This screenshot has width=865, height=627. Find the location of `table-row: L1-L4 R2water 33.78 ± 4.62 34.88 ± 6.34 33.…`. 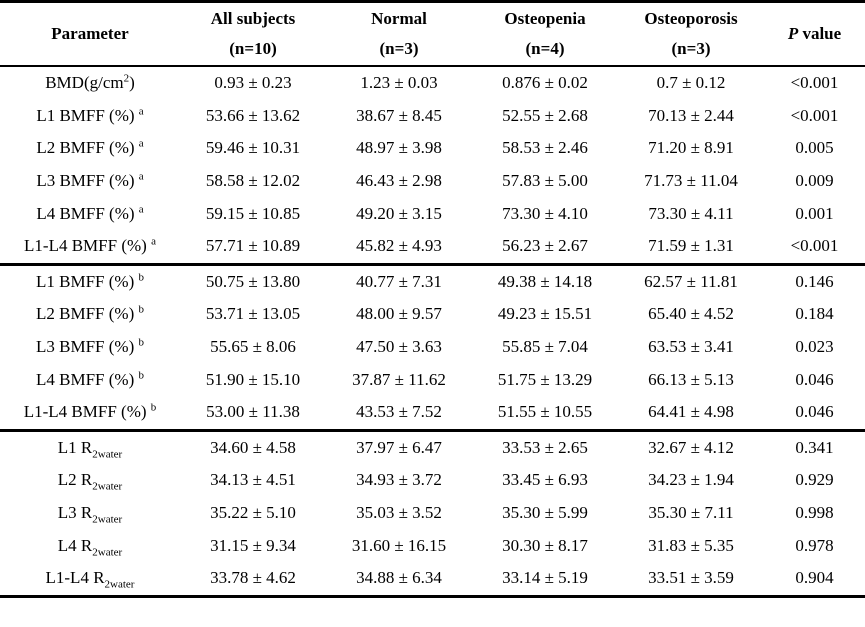

table-row: L1-L4 R2water 33.78 ± 4.62 34.88 ± 6.34 33.… is located at coordinates (432, 579).